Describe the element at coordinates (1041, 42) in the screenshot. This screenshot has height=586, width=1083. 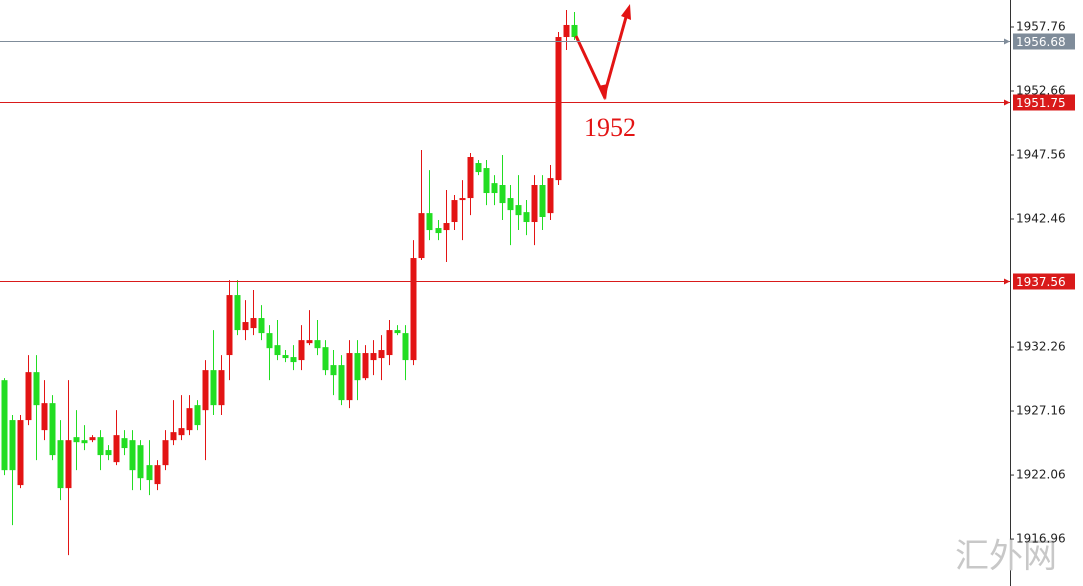
I see `level-label: 1956.68` at that location.